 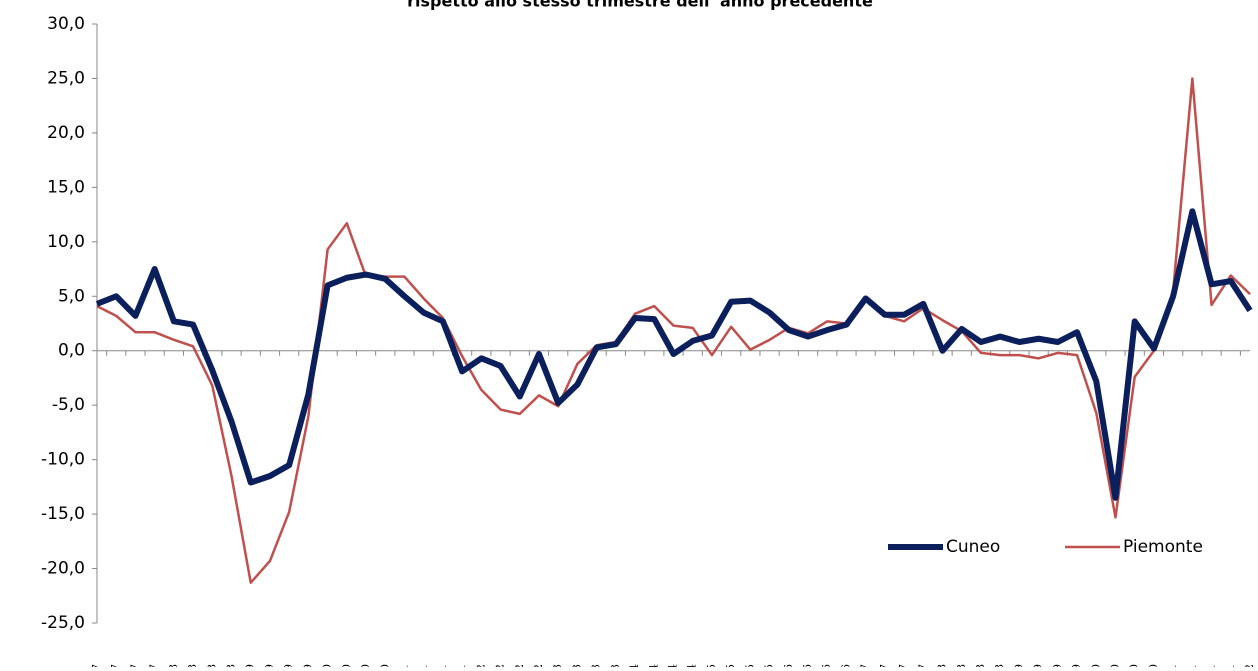 I want to click on y-tick-label: 20,0, so click(x=66, y=133).